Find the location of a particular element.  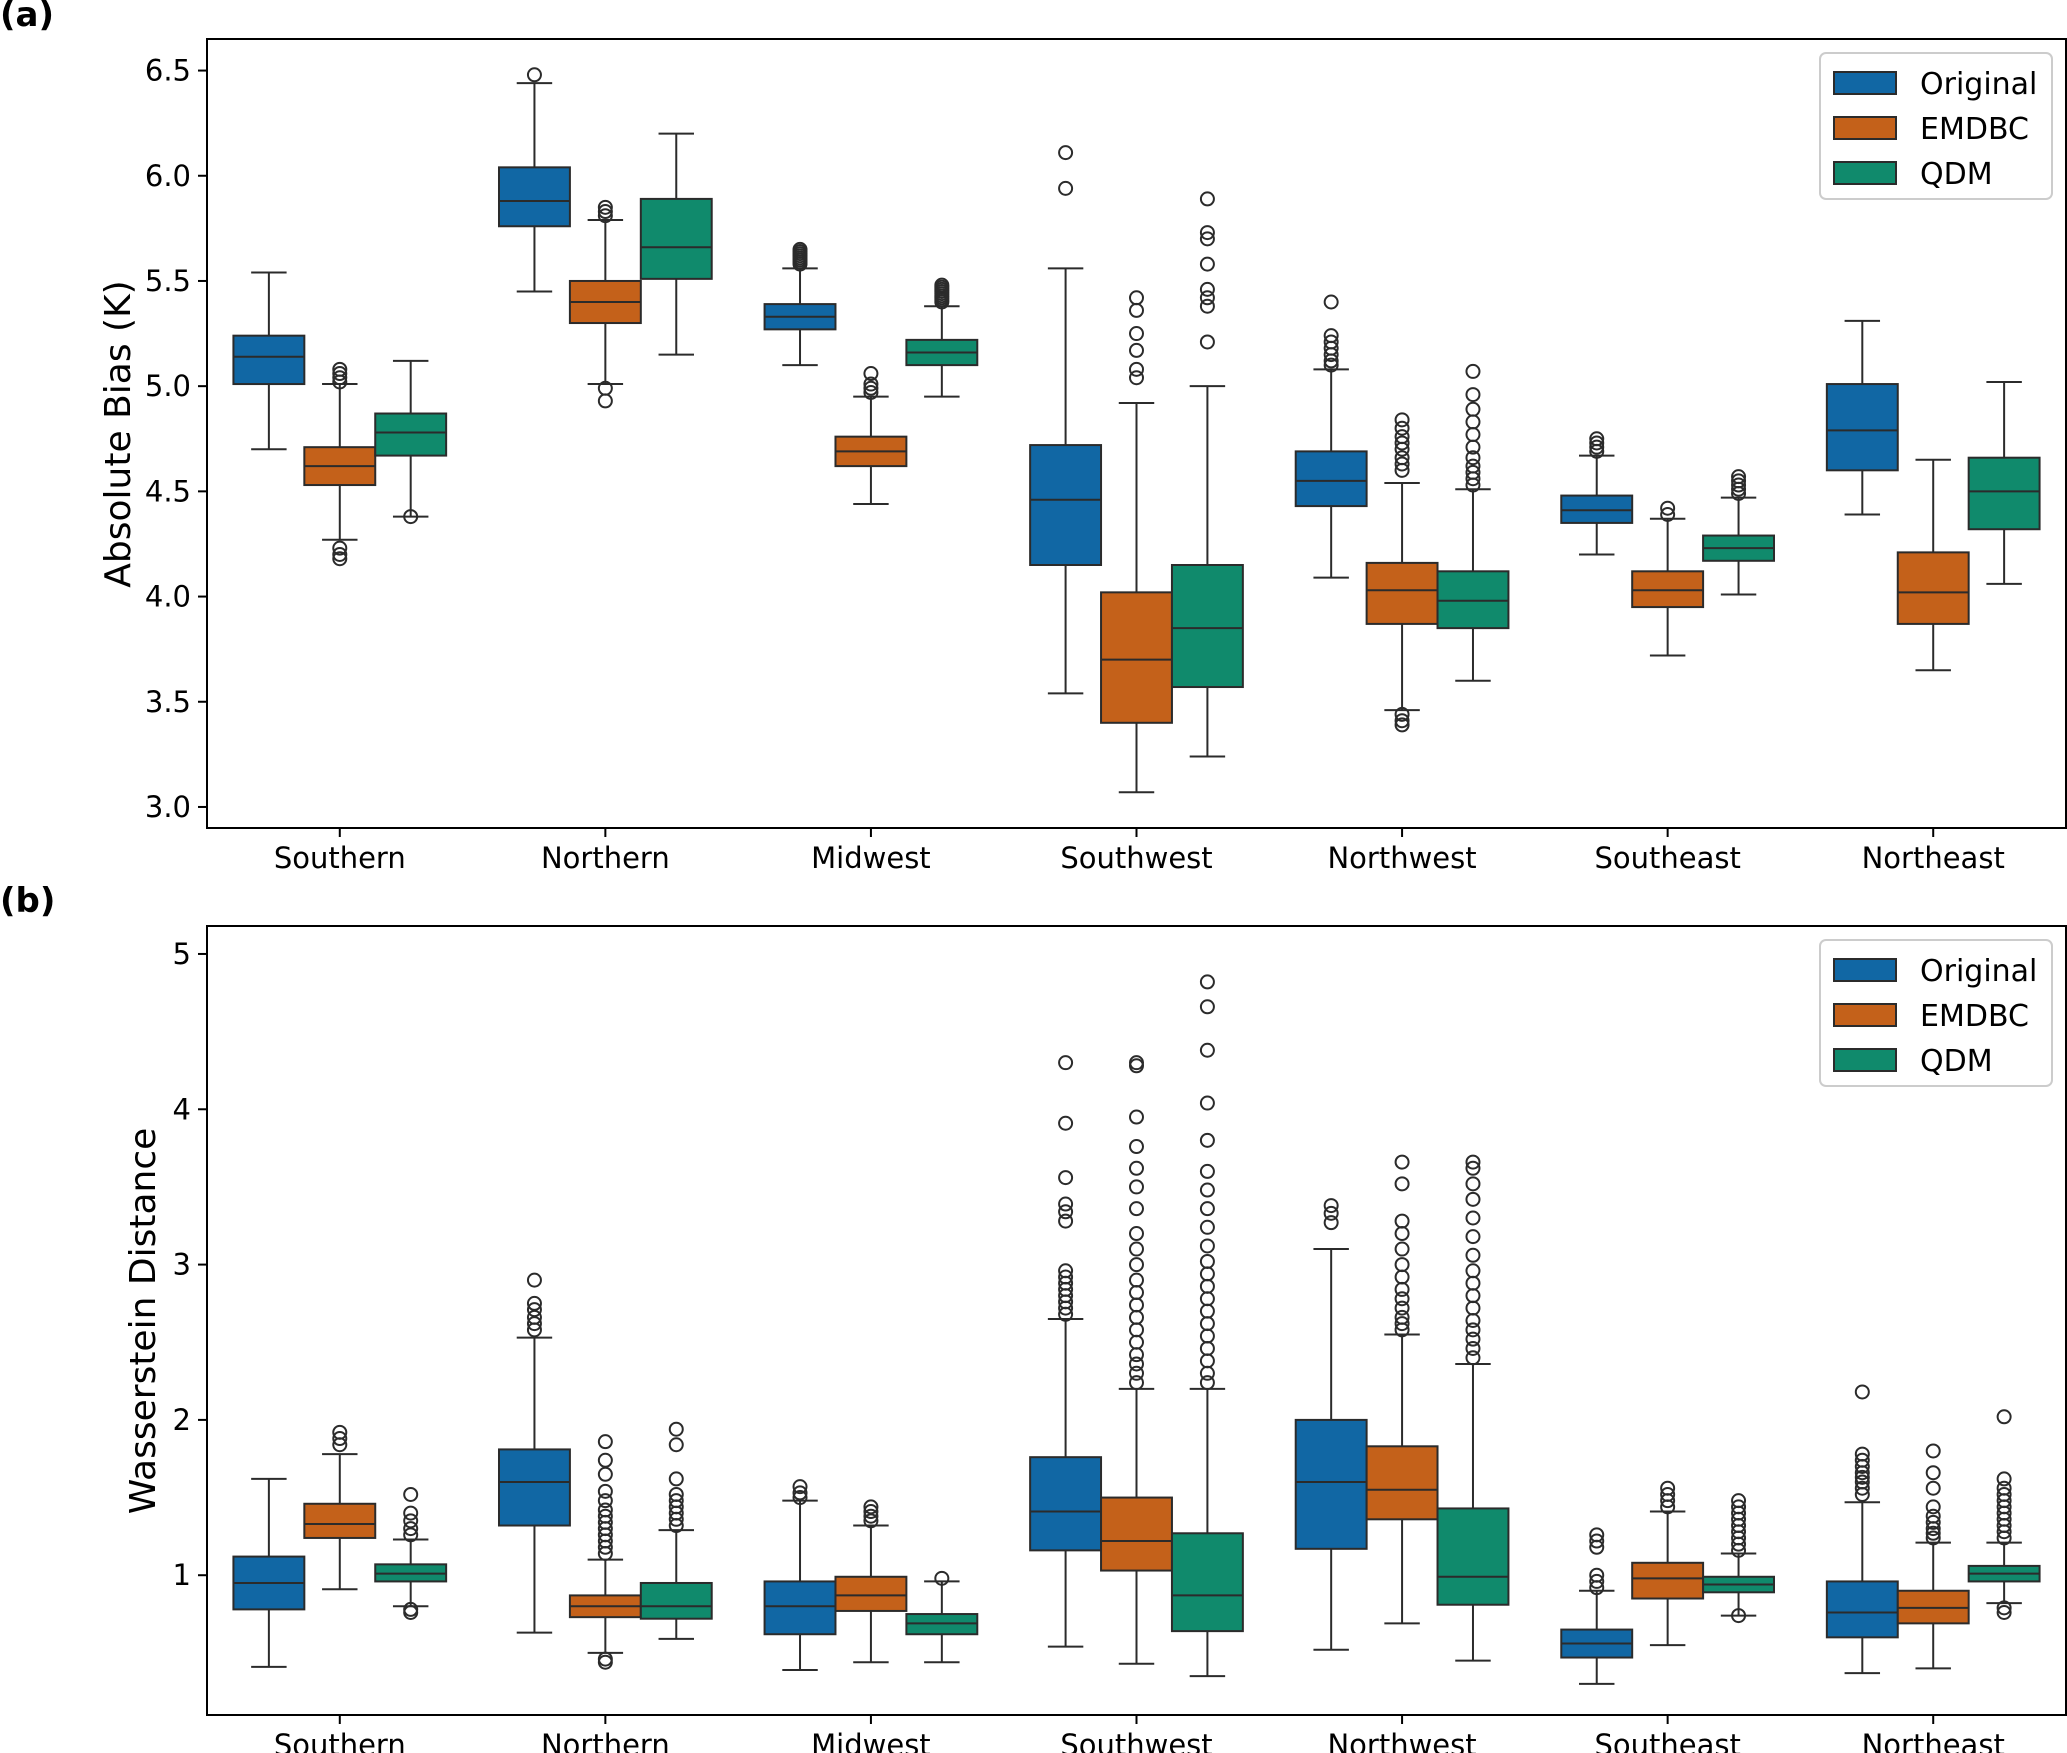

legend-swatch-original is located at coordinates (1865, 970).